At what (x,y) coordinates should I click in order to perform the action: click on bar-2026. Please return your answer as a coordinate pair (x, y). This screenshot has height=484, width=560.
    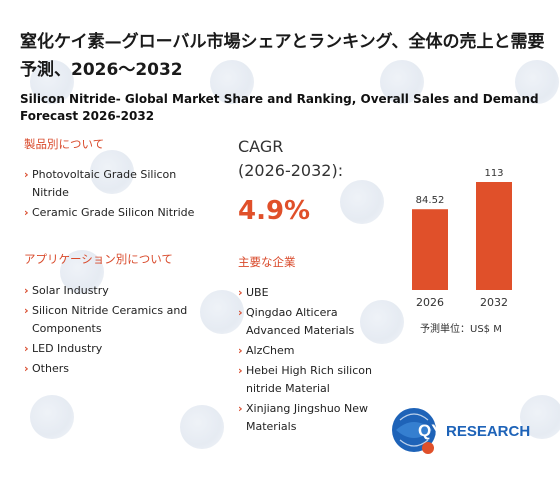
    Looking at the image, I should click on (430, 249).